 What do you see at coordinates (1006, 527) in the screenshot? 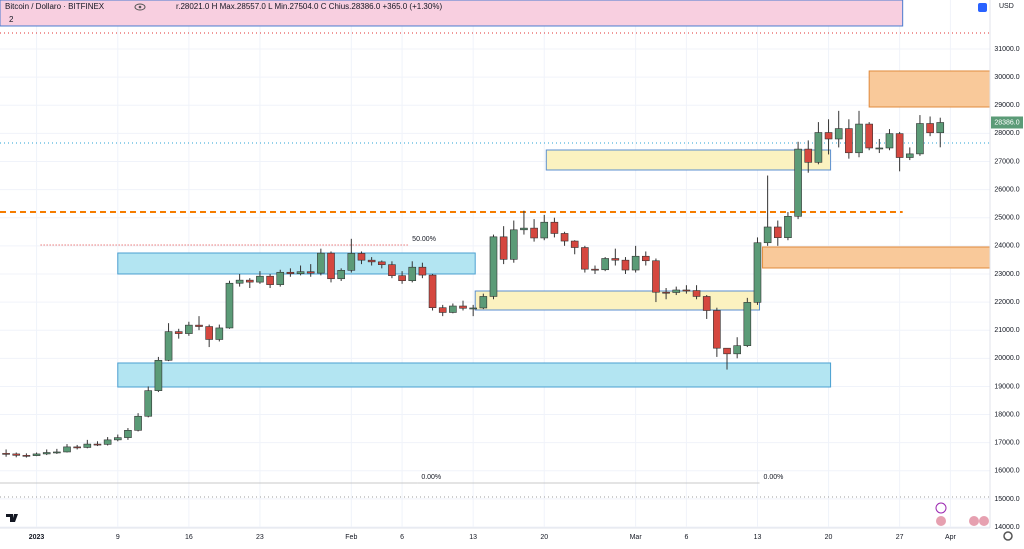
I see `y-tick-label: 14000.0` at bounding box center [1006, 527].